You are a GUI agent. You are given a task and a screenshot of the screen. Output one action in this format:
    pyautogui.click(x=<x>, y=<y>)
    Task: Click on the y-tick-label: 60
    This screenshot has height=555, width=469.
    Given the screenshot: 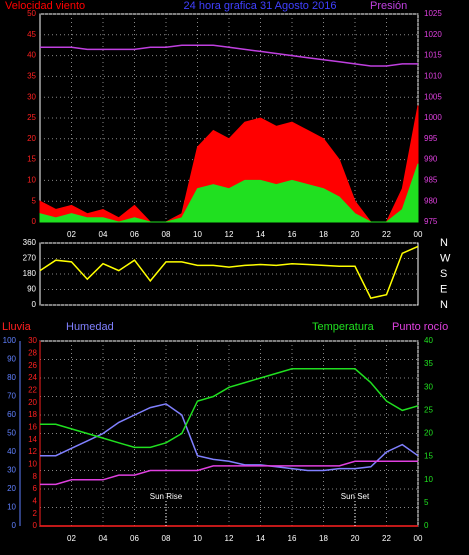 What is the action you would take?
    pyautogui.click(x=11, y=414)
    